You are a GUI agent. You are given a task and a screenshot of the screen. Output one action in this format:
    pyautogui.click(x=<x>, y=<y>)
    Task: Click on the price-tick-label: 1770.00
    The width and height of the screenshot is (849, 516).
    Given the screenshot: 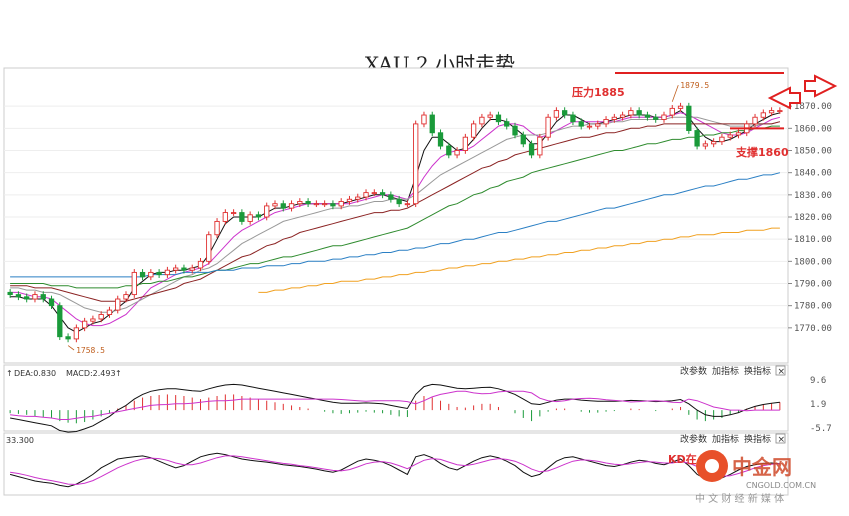 What is the action you would take?
    pyautogui.click(x=813, y=329)
    